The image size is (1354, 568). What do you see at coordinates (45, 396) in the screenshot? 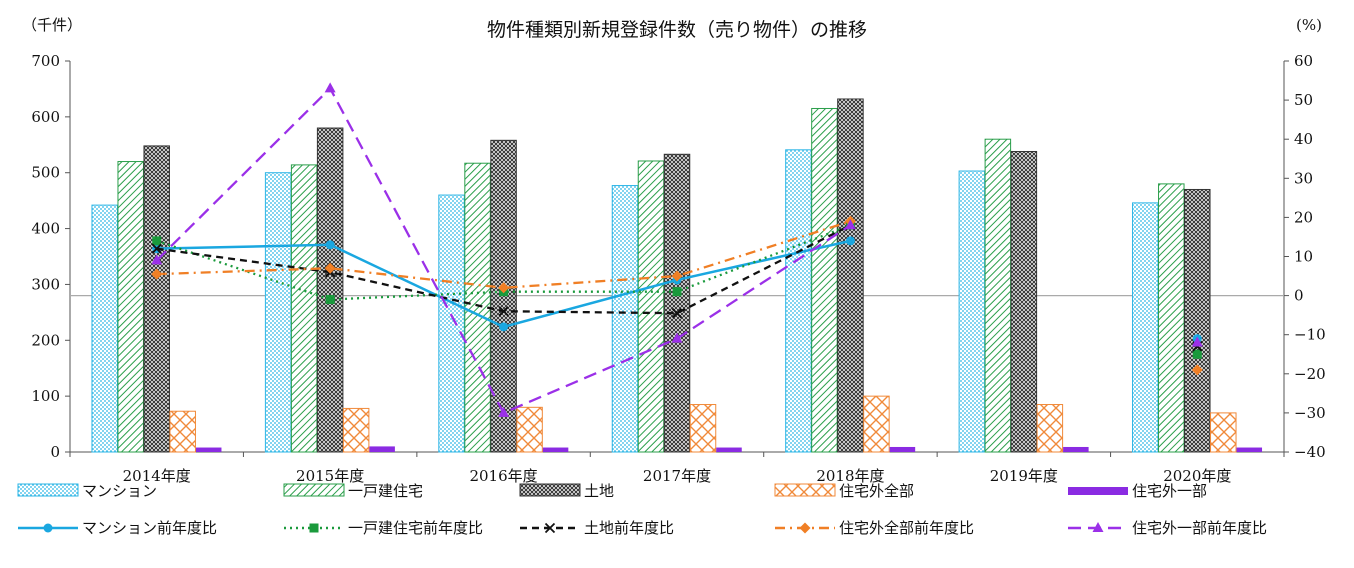
I see `left-axis-tick-label: 100` at bounding box center [45, 396].